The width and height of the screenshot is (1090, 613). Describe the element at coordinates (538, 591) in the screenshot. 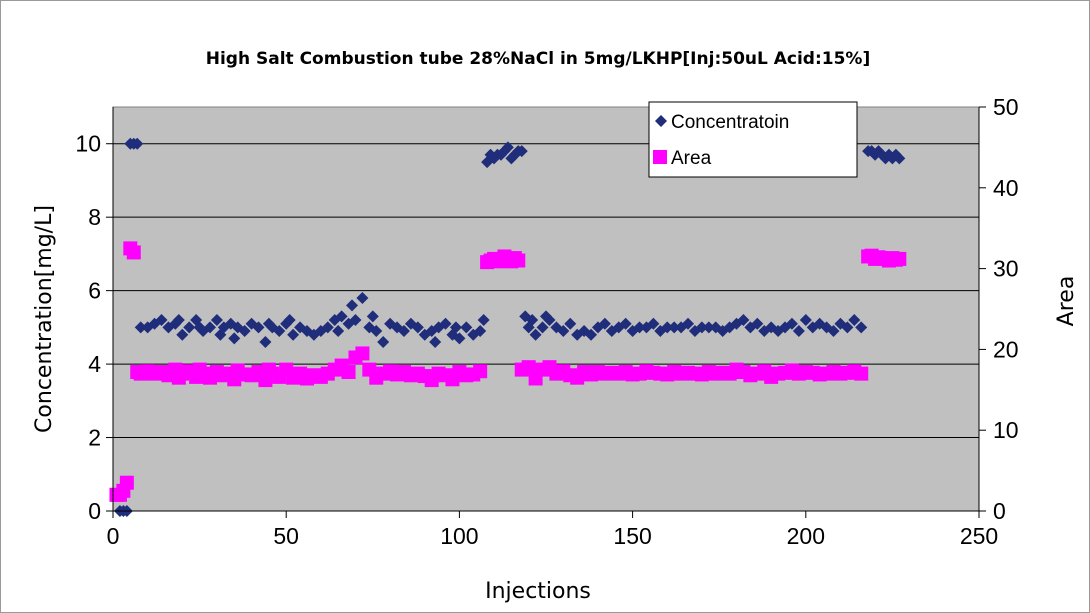

I see `x-axis-title: Injections` at that location.